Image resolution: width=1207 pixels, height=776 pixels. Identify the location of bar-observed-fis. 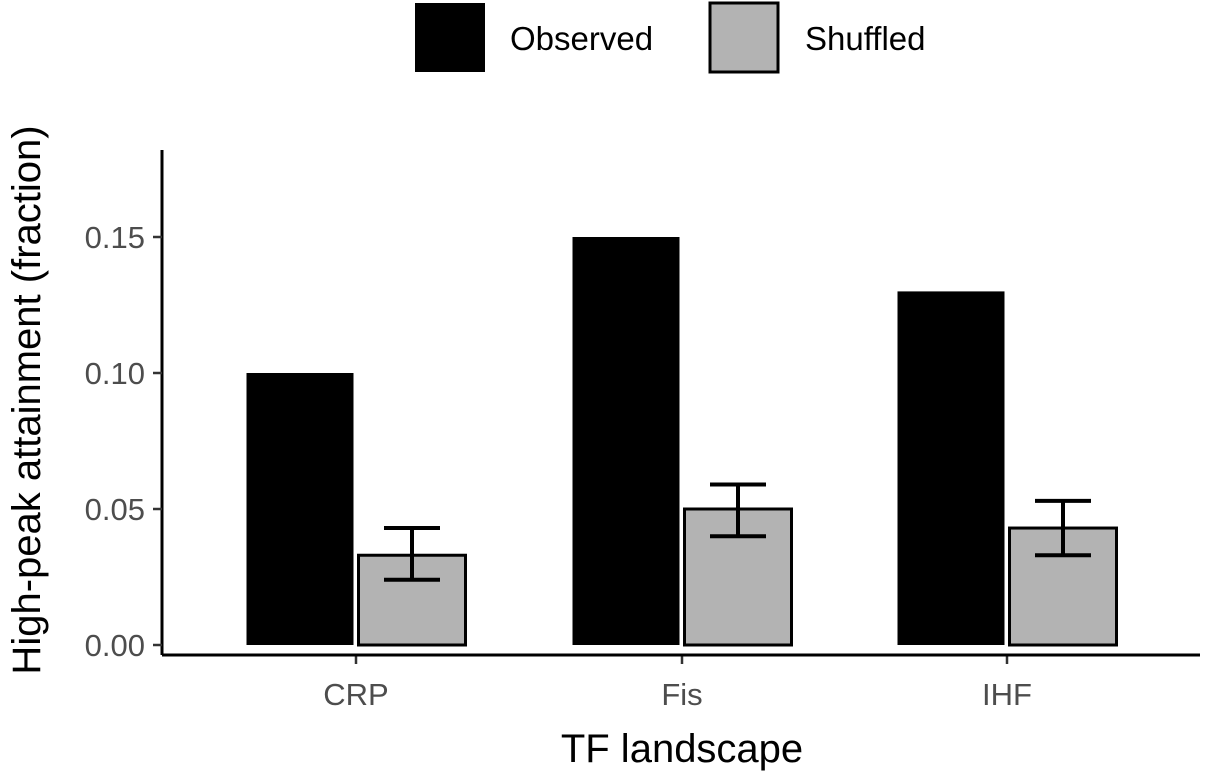
(626, 441).